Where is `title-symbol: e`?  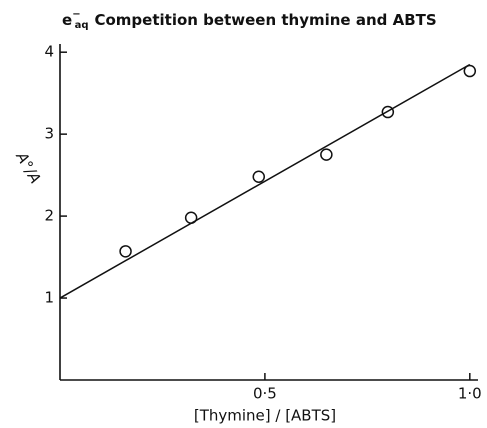 title-symbol: e is located at coordinates (67, 20).